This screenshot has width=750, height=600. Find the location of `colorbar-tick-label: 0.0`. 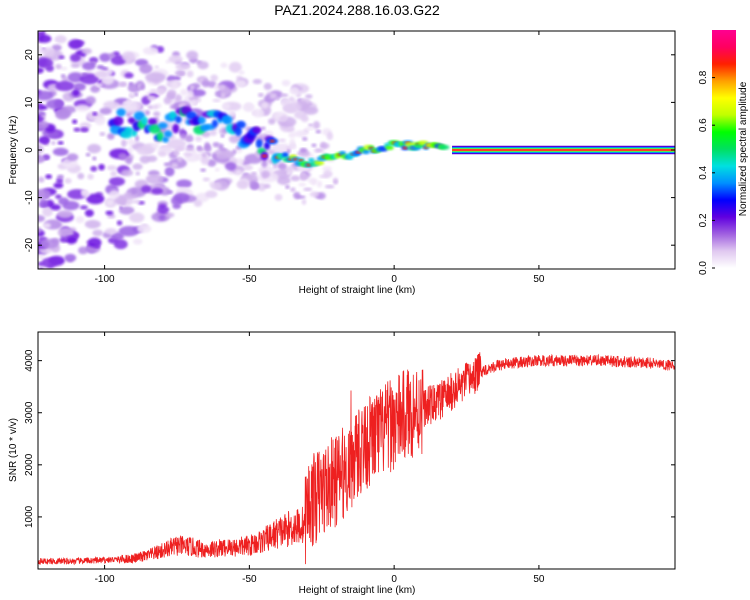

colorbar-tick-label: 0.0 is located at coordinates (703, 268).